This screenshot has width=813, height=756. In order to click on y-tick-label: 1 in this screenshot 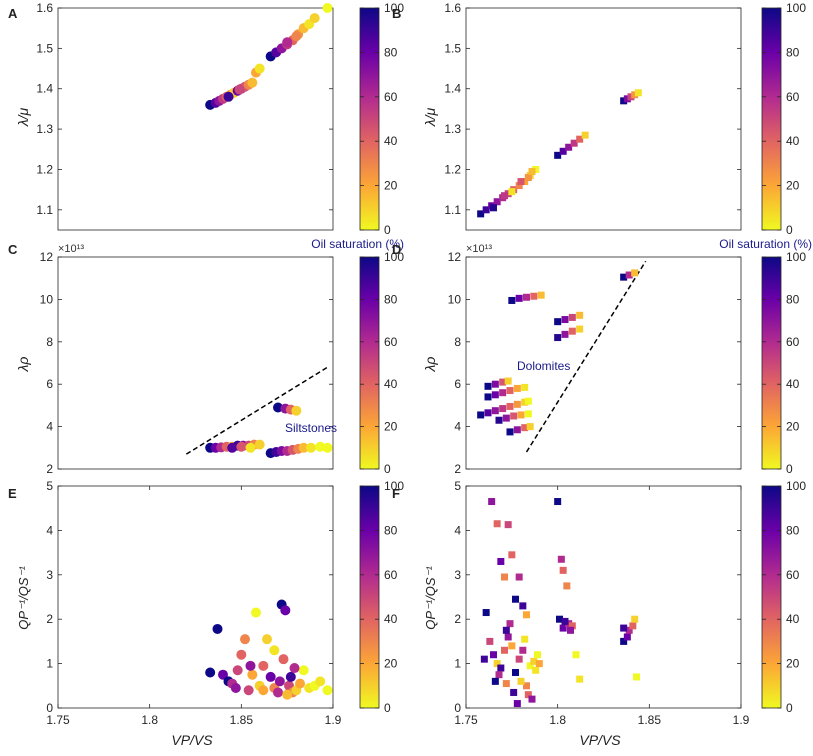, I will do `click(457, 664)`.